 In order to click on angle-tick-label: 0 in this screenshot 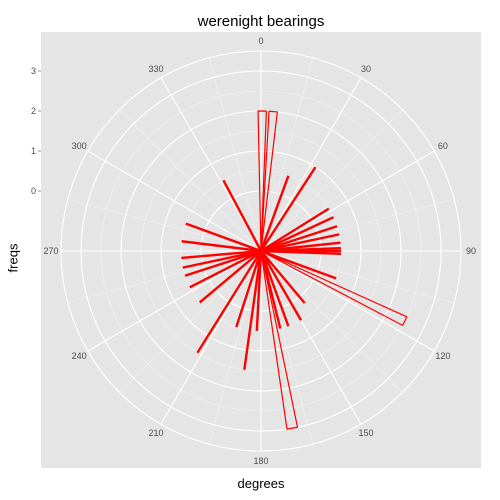, I will do `click(260, 41)`.